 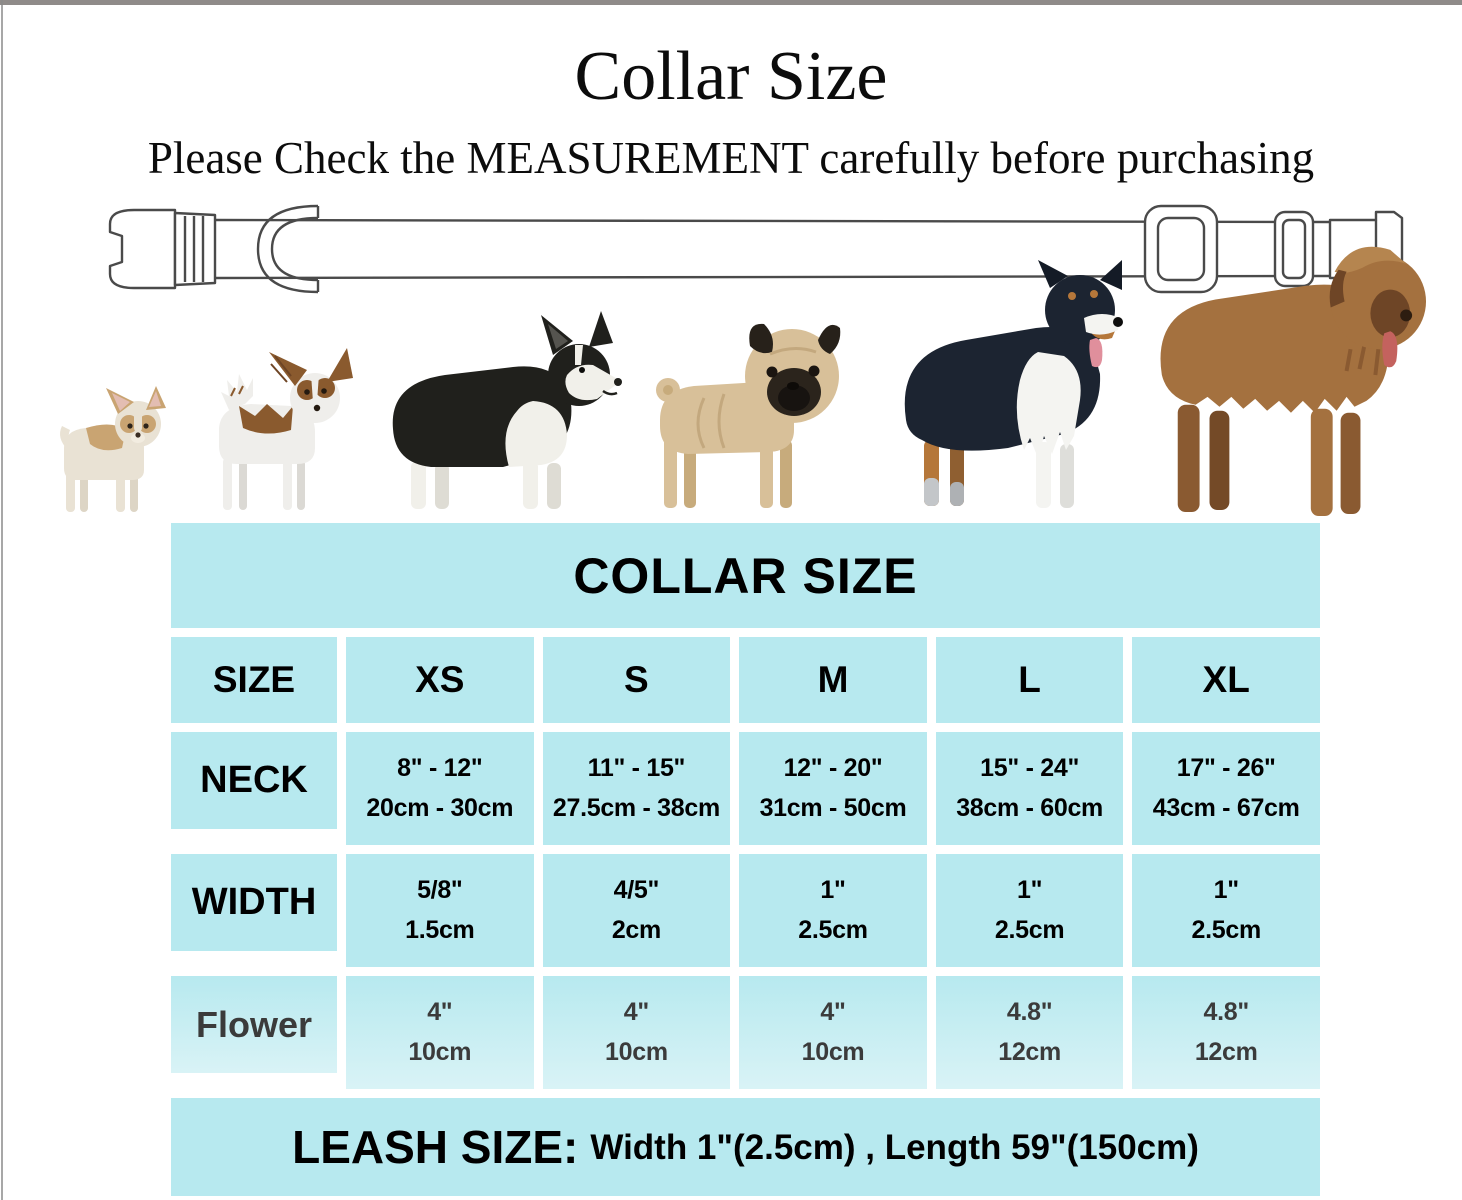 What do you see at coordinates (1226, 910) in the screenshot?
I see `width-cell-xl: 1" 2.5cm` at bounding box center [1226, 910].